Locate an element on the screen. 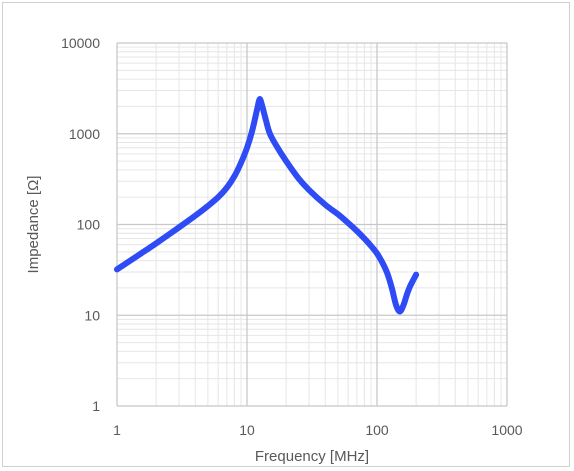  y-tick-label: 1000 is located at coordinates (84, 134).